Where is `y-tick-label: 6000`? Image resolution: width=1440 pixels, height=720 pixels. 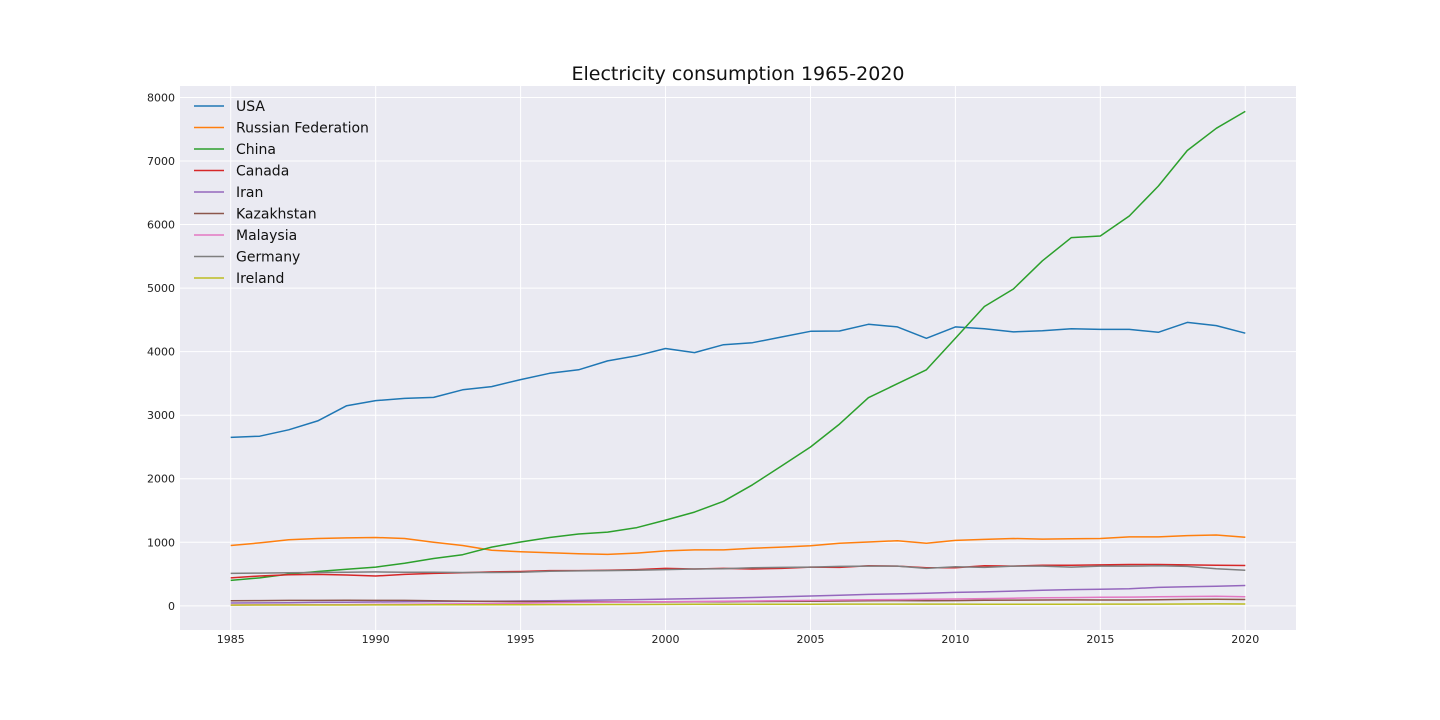
y-tick-label: 6000 is located at coordinates (161, 225).